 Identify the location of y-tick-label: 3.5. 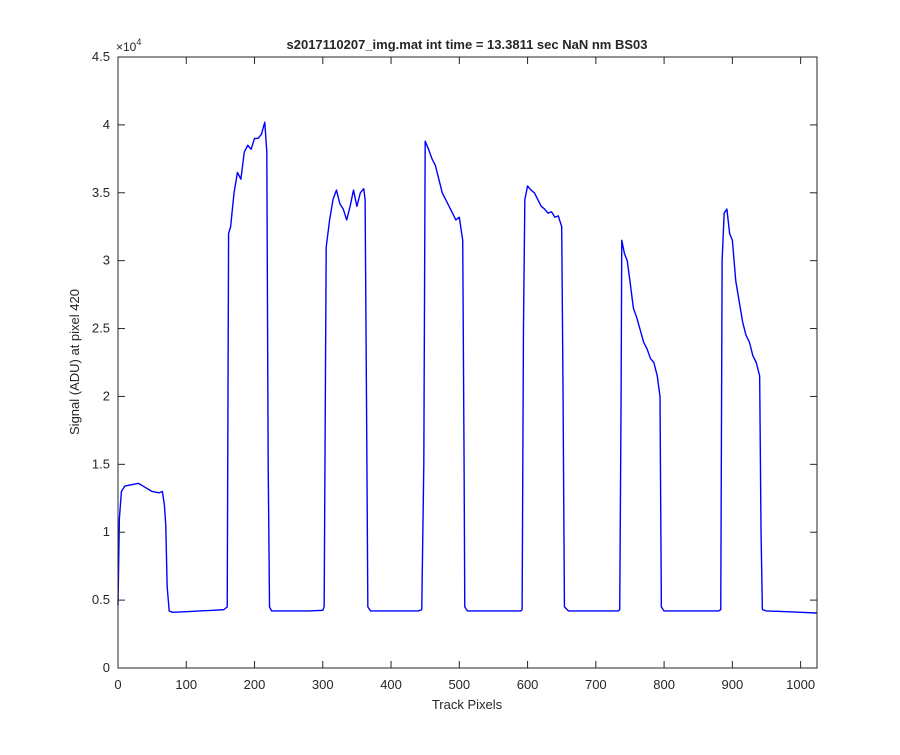
(101, 192).